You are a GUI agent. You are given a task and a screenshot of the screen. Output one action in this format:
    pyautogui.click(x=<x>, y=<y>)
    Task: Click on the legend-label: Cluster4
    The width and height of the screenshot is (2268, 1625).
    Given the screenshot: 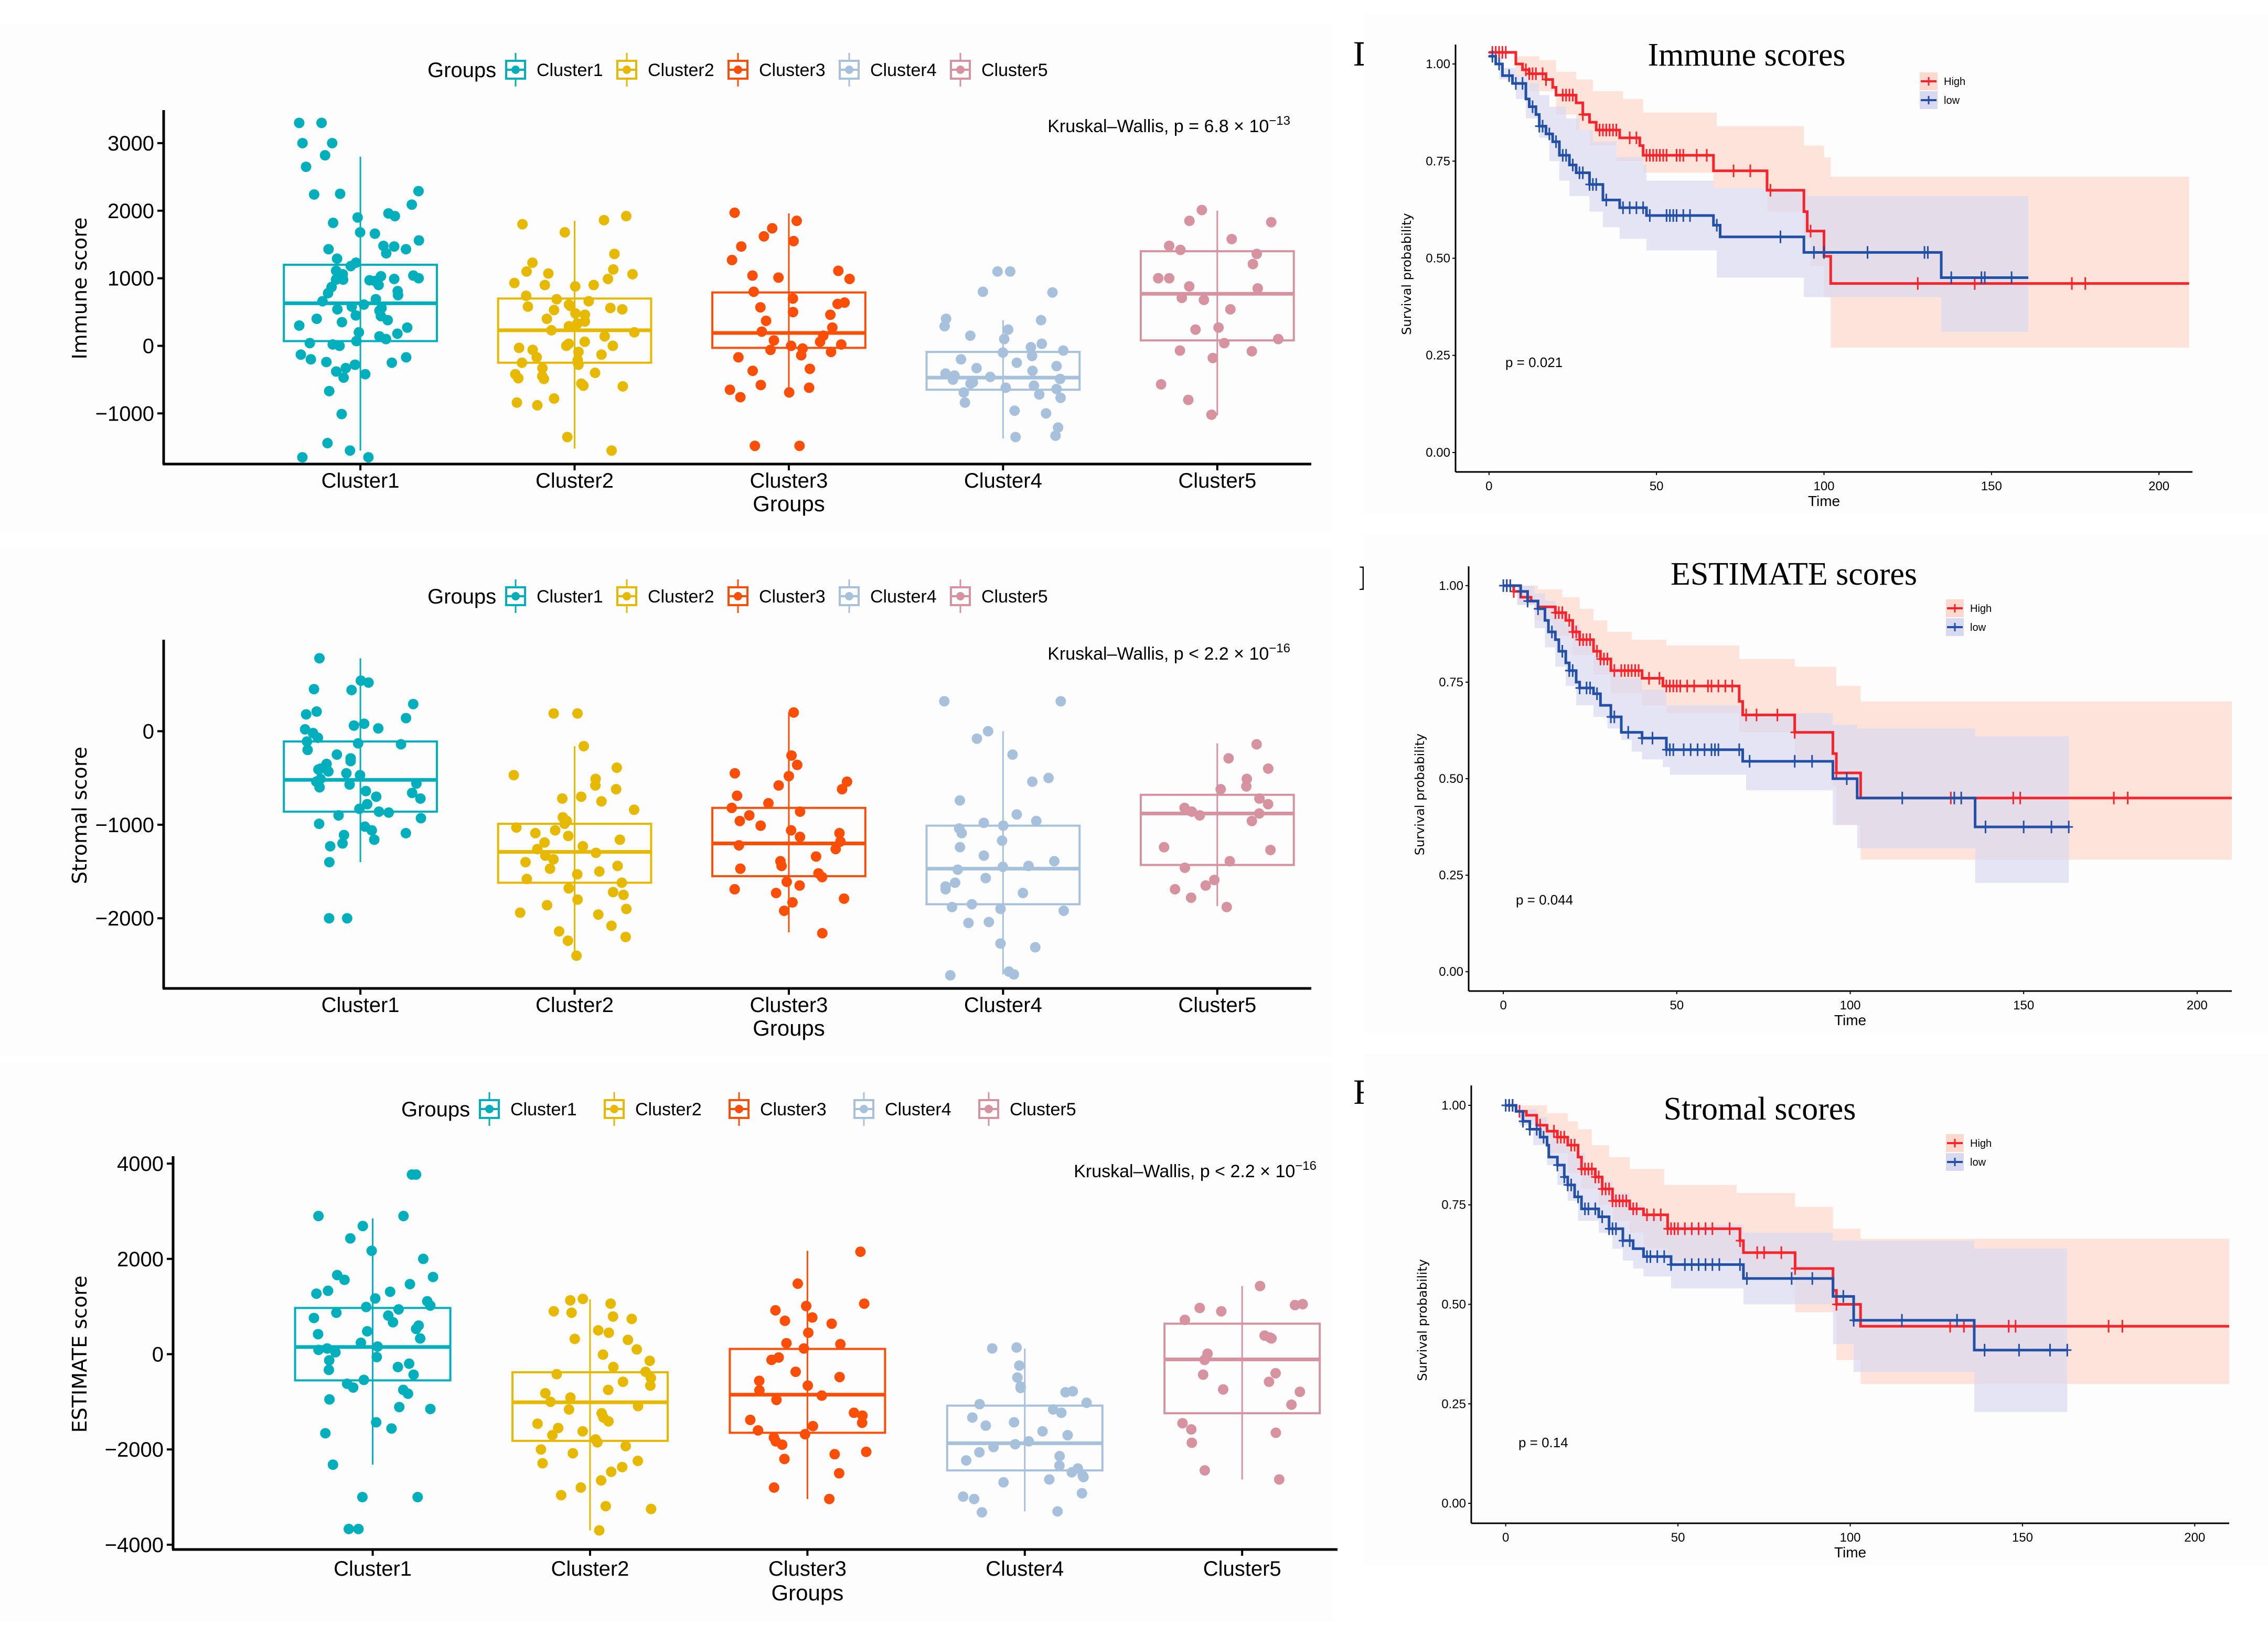 What is the action you would take?
    pyautogui.click(x=918, y=1110)
    